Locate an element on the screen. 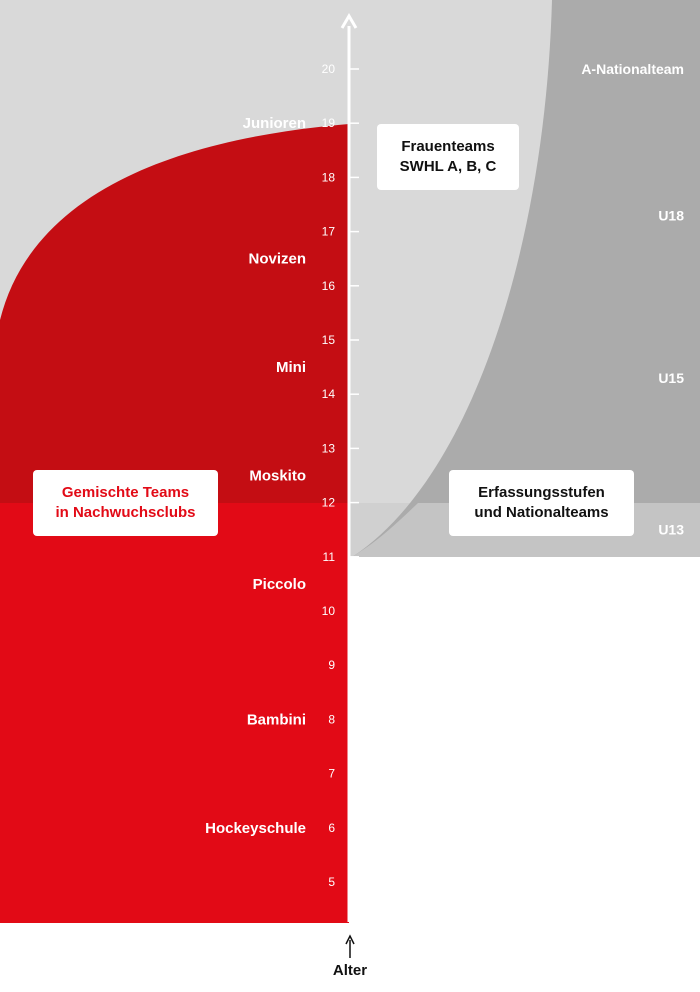  national-level-labels: U13 U15 U18 A-Nationalteam is located at coordinates (632, 299).